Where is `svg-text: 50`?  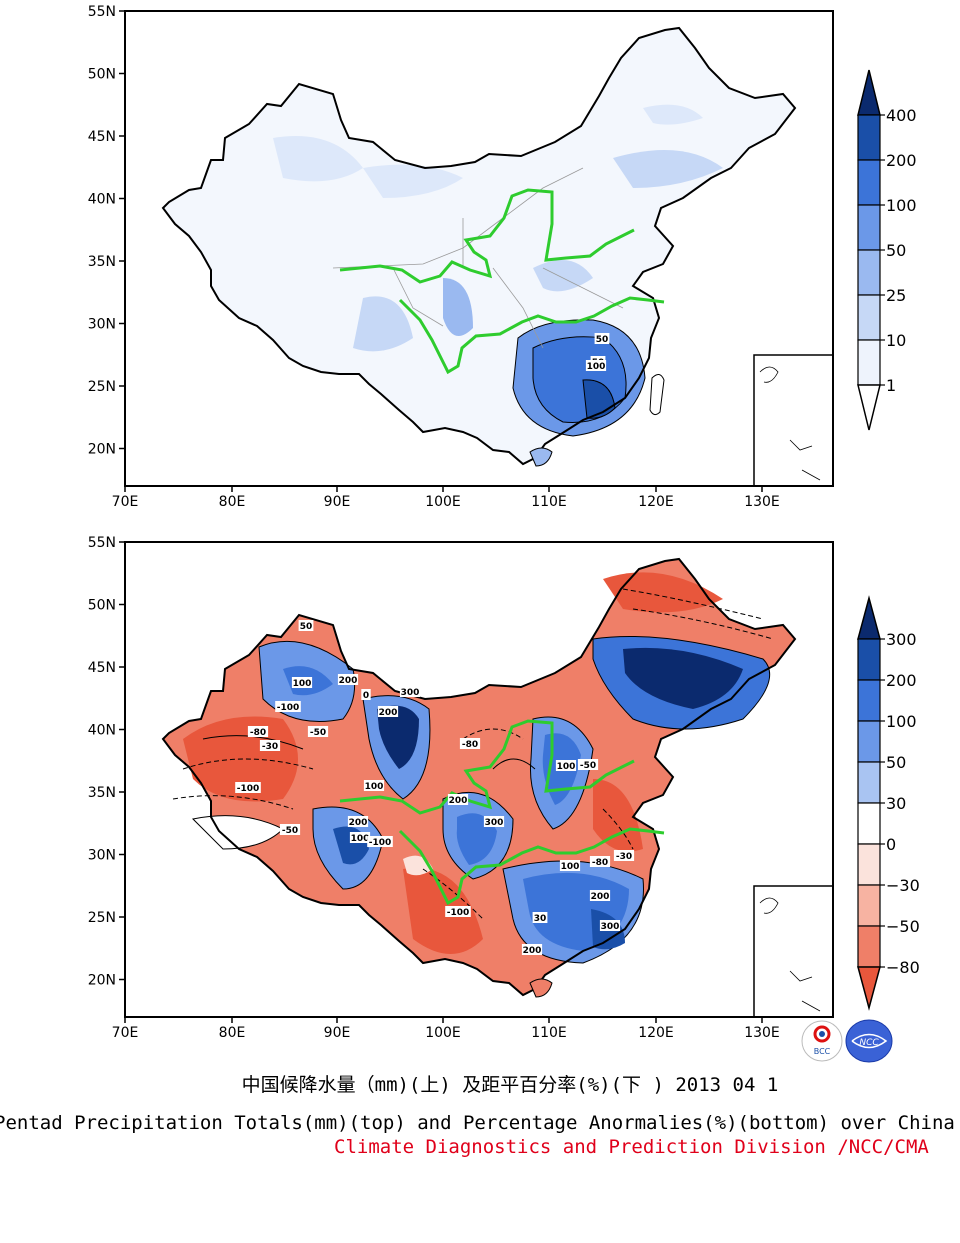 svg-text: 50 is located at coordinates (602, 340).